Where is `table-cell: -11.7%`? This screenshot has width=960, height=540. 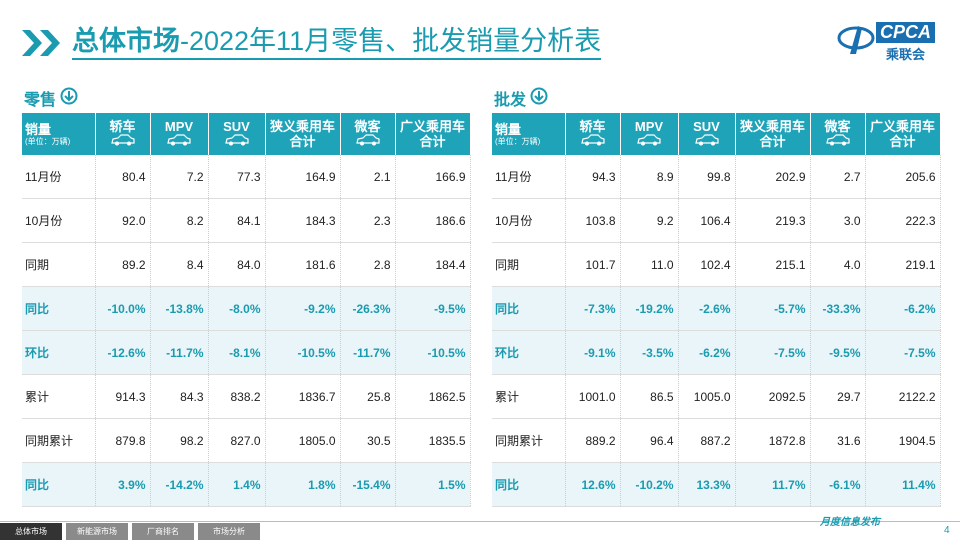 table-cell: -11.7% is located at coordinates (179, 352).